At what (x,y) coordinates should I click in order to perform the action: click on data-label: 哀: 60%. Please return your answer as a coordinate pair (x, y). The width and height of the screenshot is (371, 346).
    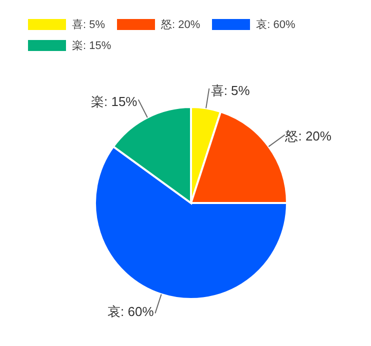
    Looking at the image, I should click on (131, 311).